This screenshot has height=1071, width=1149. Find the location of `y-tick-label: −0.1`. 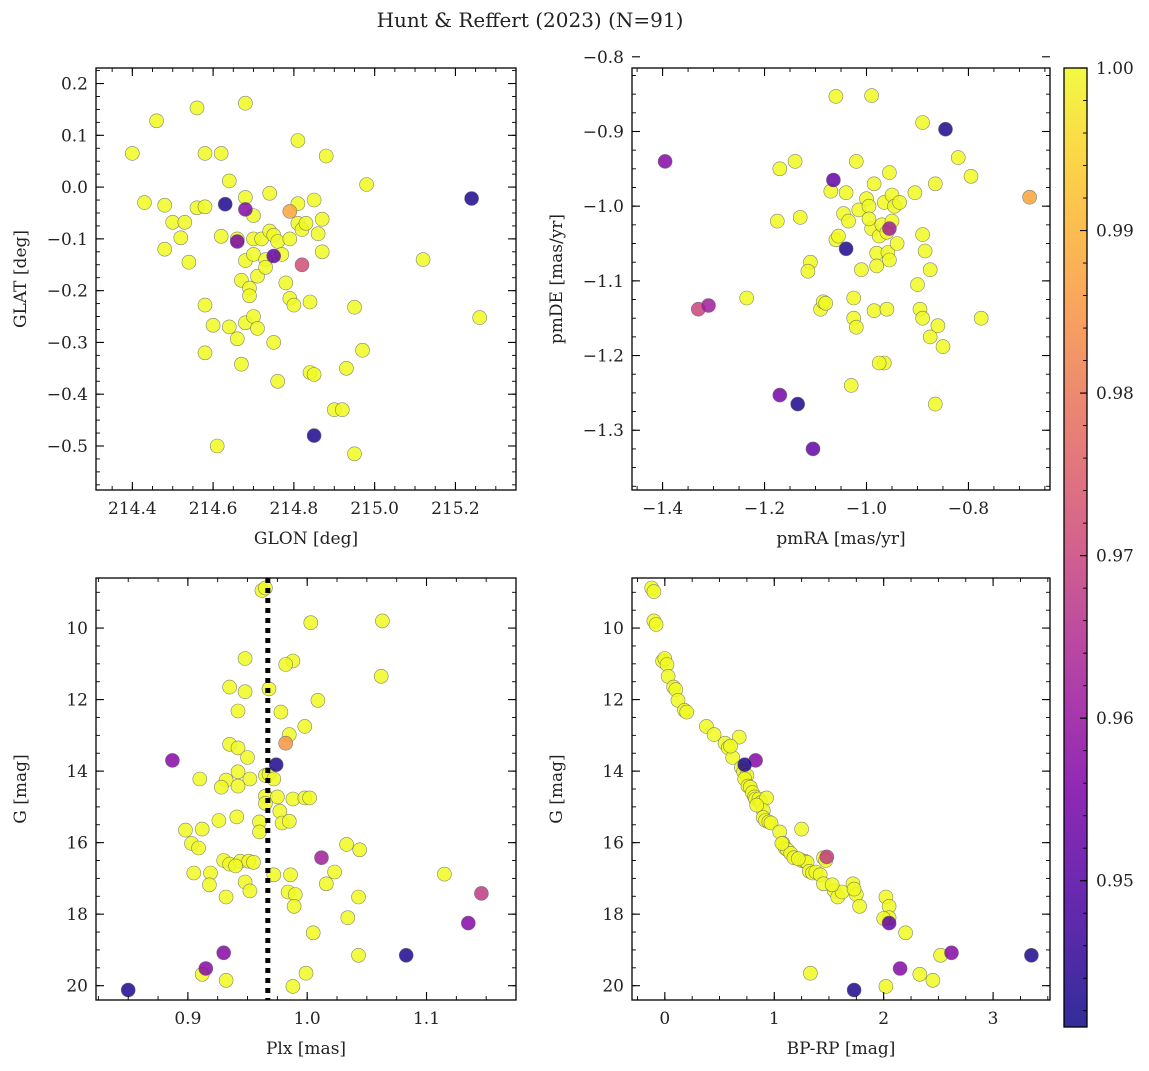

y-tick-label: −0.1 is located at coordinates (67, 240).